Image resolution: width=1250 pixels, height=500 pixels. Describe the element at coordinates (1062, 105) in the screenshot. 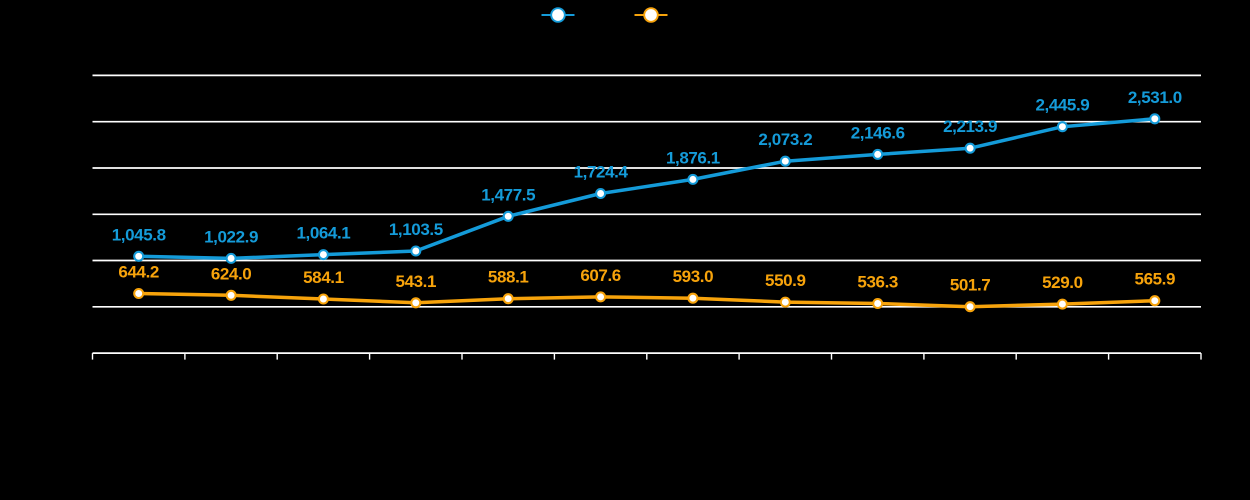

I see `svg-text: 2,445.9` at that location.